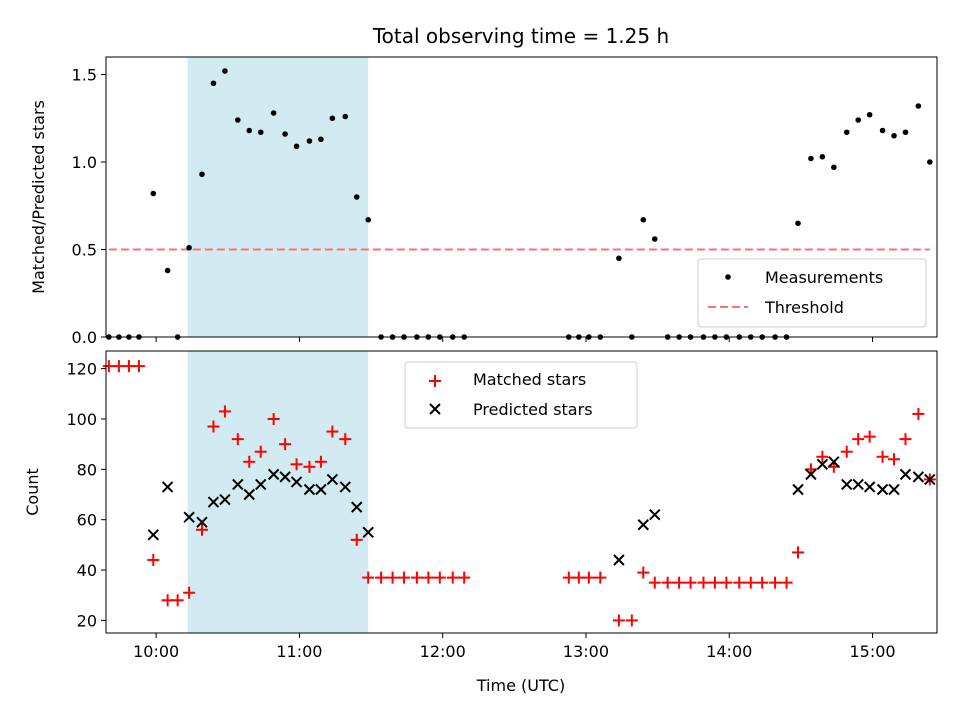 The width and height of the screenshot is (960, 720). What do you see at coordinates (533, 409) in the screenshot?
I see `predicted-legend-label: Predicted stars` at bounding box center [533, 409].